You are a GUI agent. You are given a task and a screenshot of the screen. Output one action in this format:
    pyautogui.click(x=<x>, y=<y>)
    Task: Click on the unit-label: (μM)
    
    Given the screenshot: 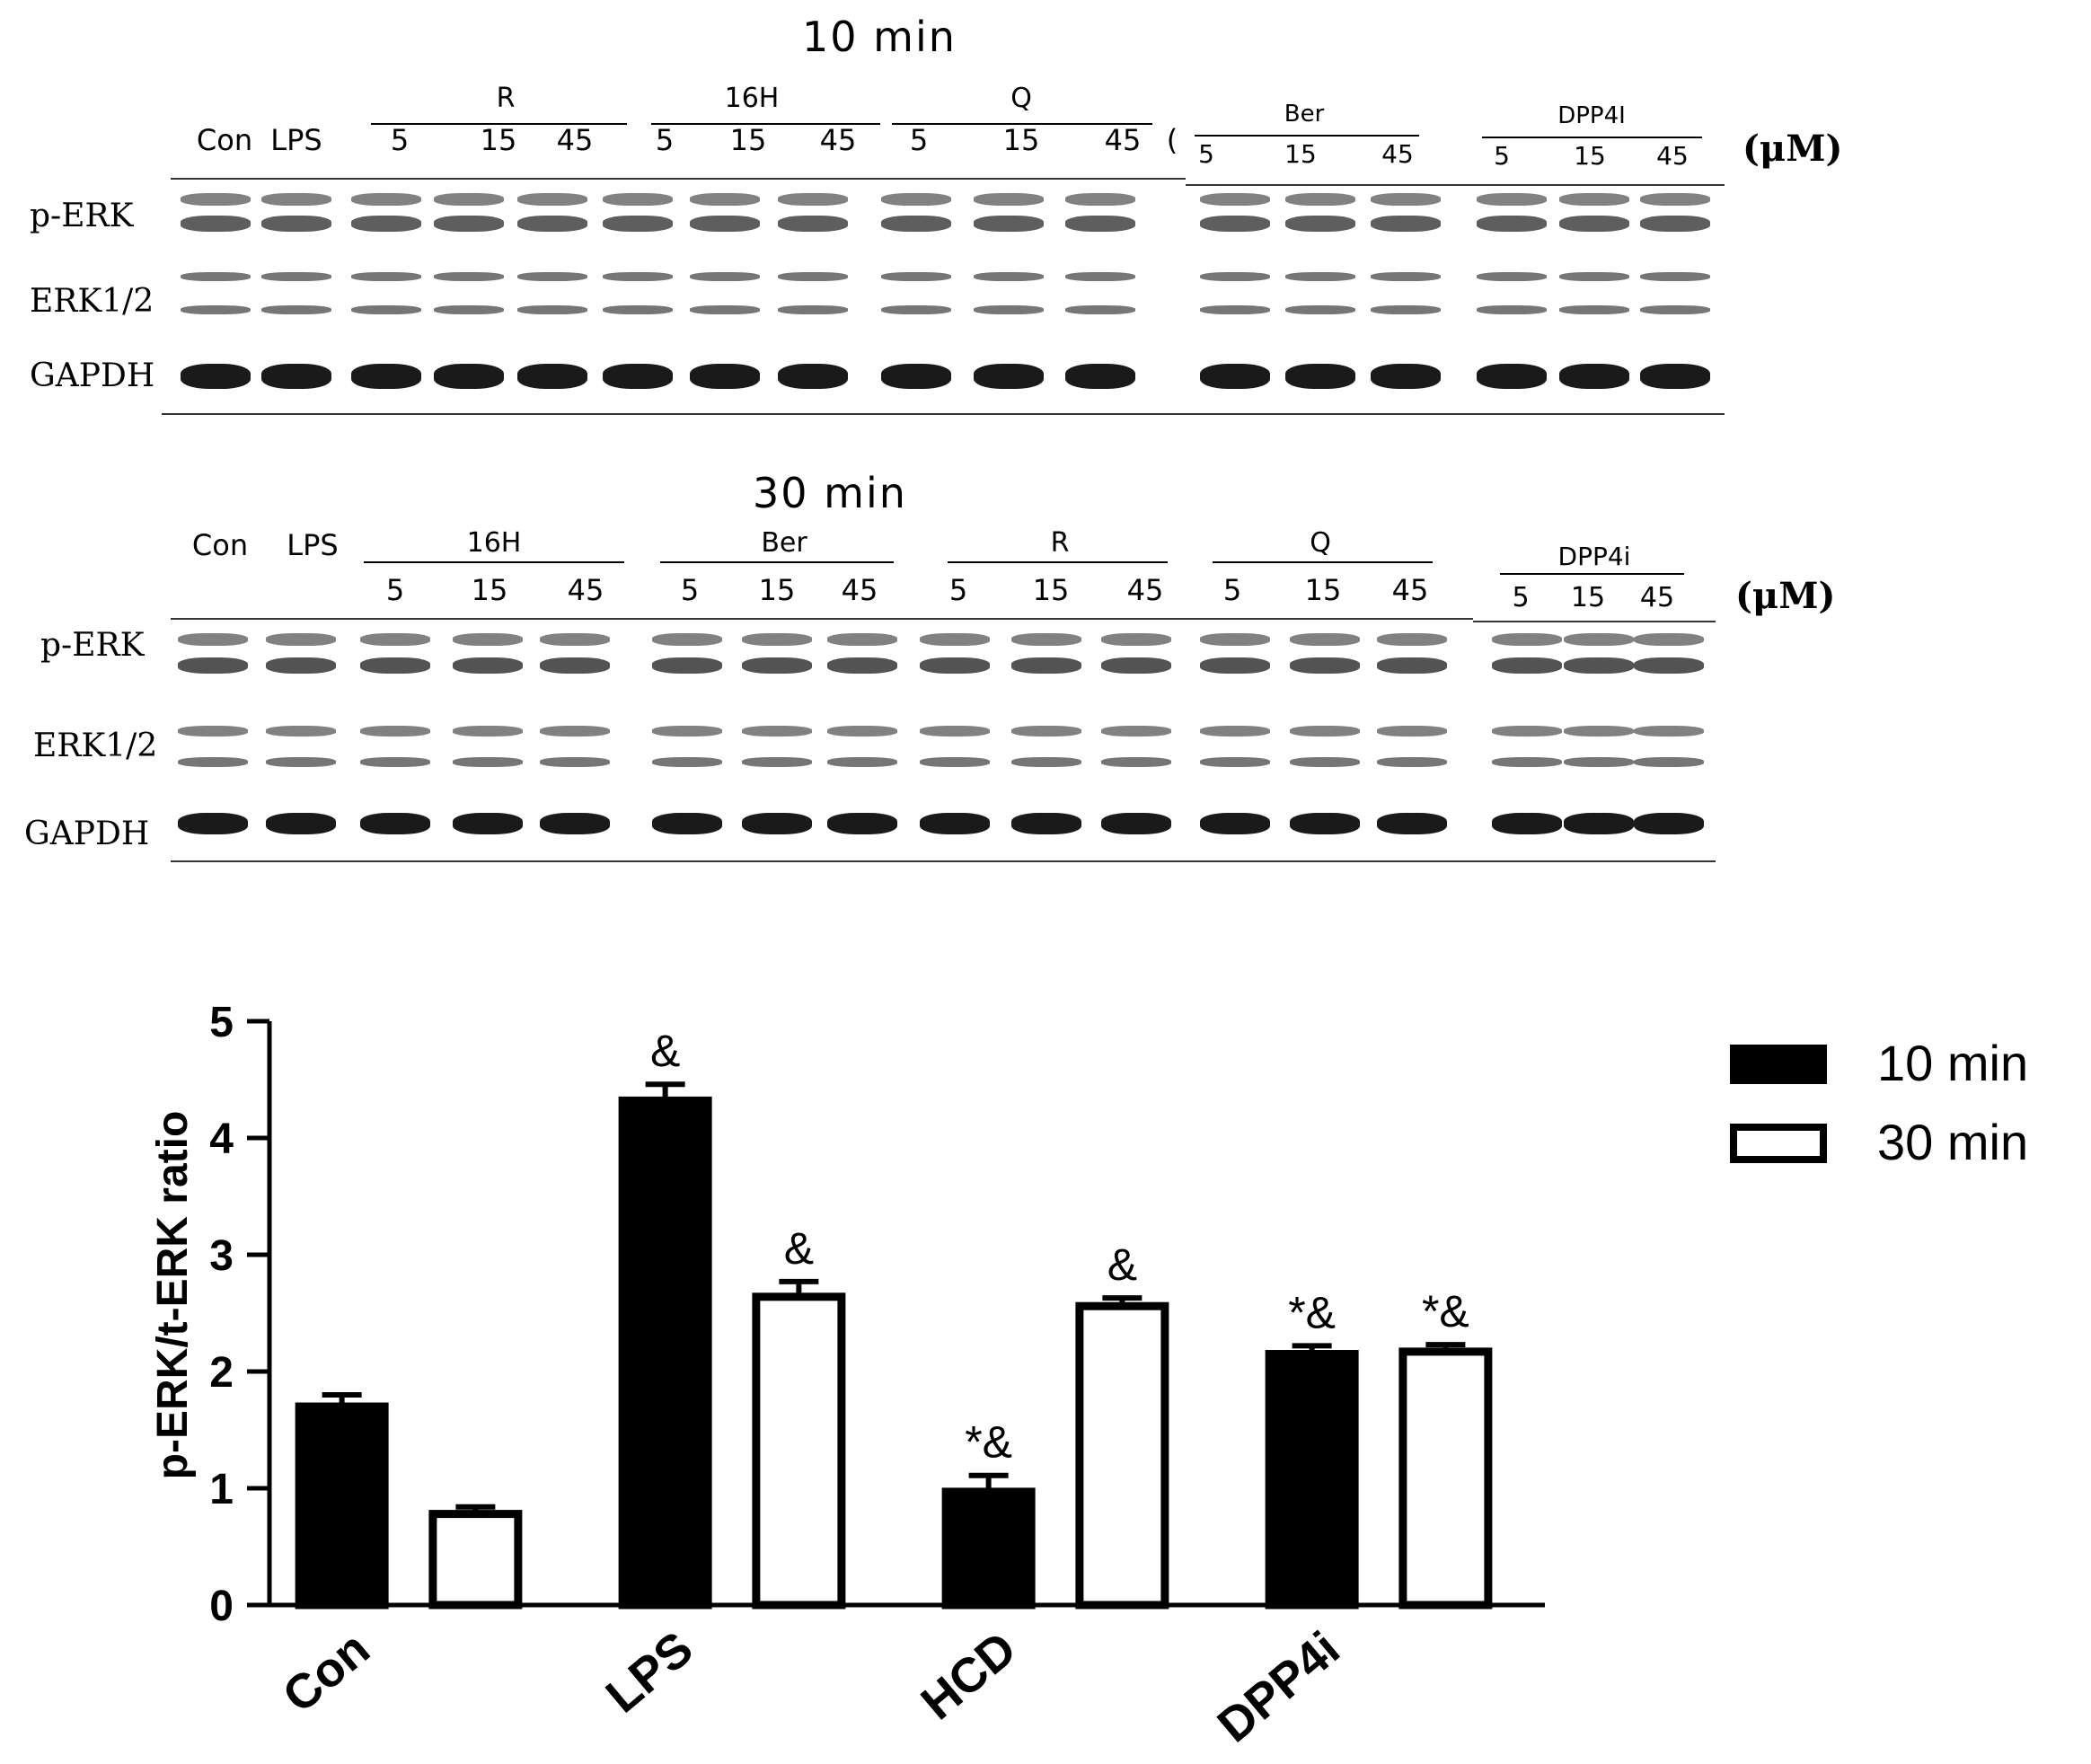 What is the action you would take?
    pyautogui.click(x=1785, y=596)
    